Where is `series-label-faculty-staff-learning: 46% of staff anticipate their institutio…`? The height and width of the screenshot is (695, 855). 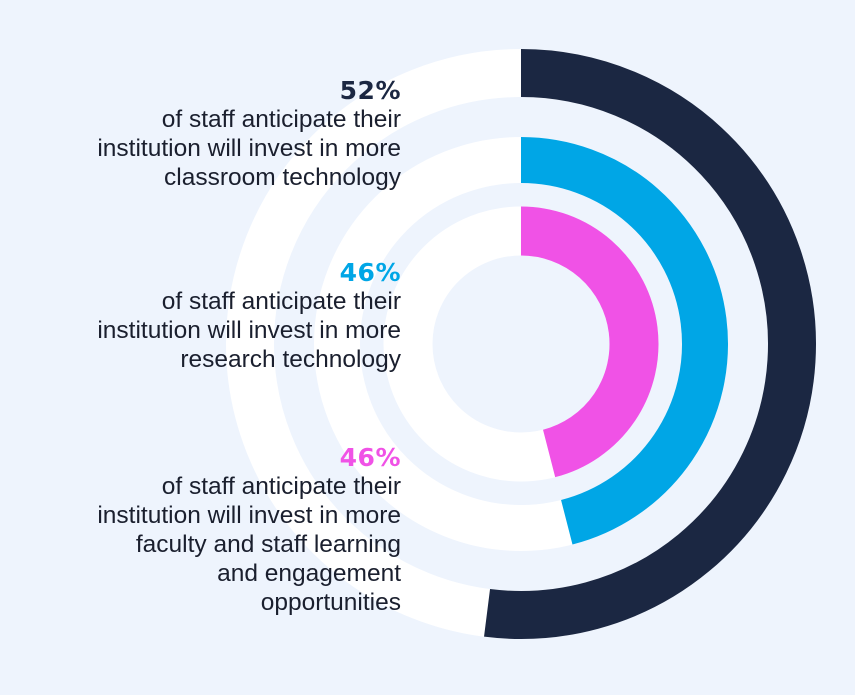 series-label-faculty-staff-learning: 46% of staff anticipate their institutio… is located at coordinates (211, 530).